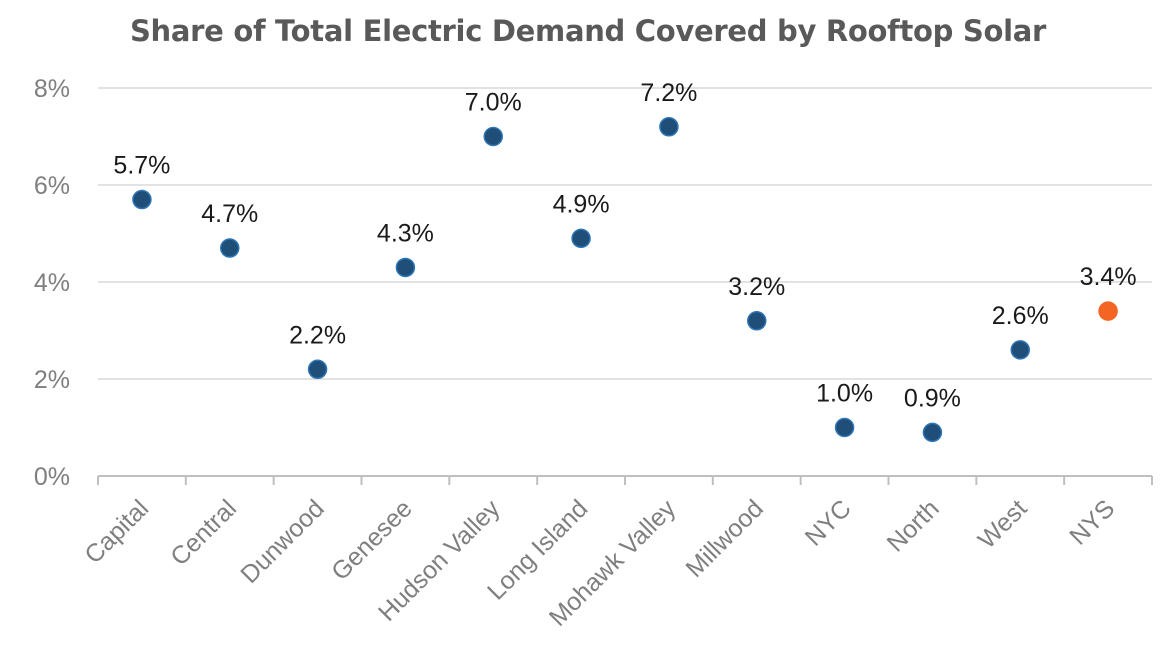  I want to click on y-tick-label: 4%, so click(52, 283).